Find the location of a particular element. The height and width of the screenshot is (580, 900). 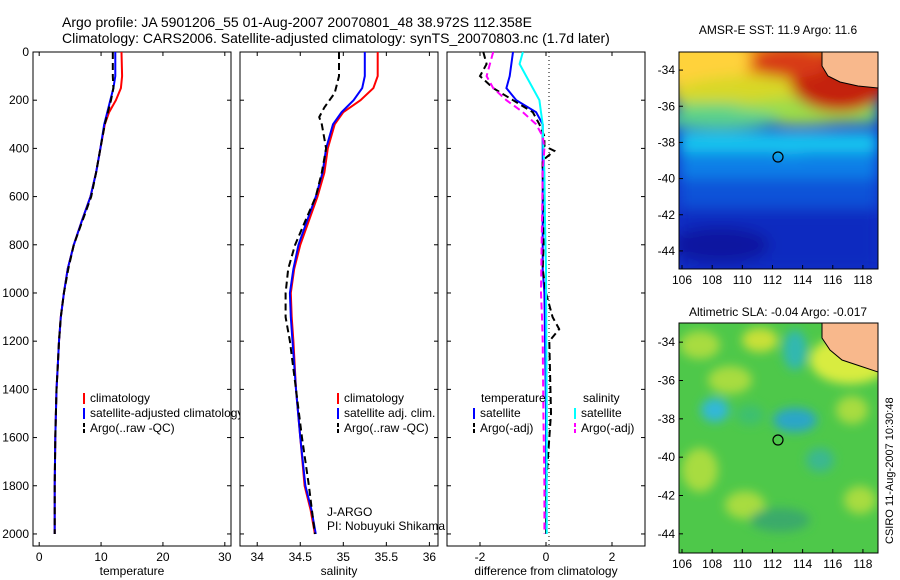

x-axis-label: salinity is located at coordinates (339, 571).